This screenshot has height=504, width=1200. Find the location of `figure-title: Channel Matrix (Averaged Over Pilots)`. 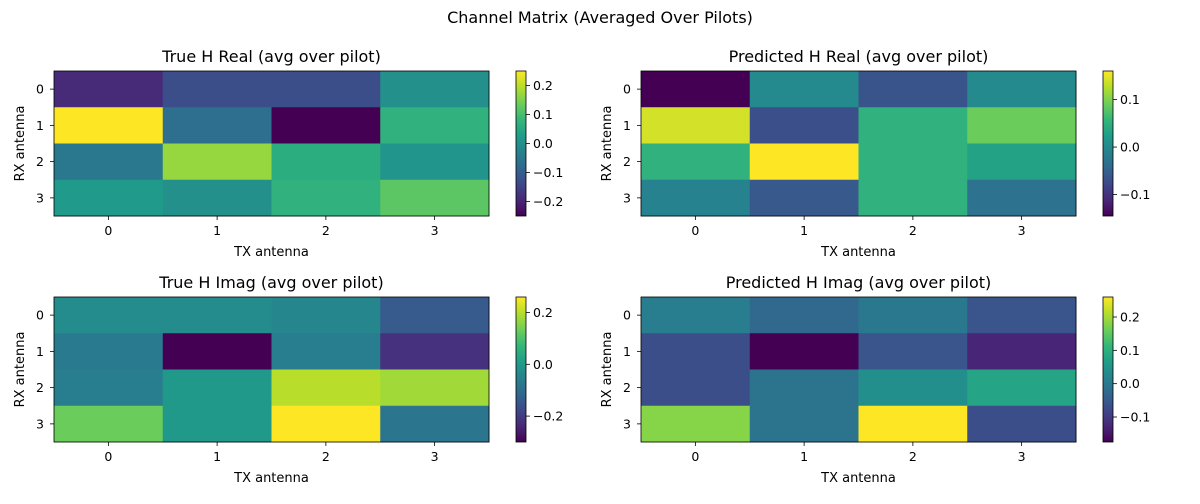

figure-title: Channel Matrix (Averaged Over Pilots) is located at coordinates (600, 17).